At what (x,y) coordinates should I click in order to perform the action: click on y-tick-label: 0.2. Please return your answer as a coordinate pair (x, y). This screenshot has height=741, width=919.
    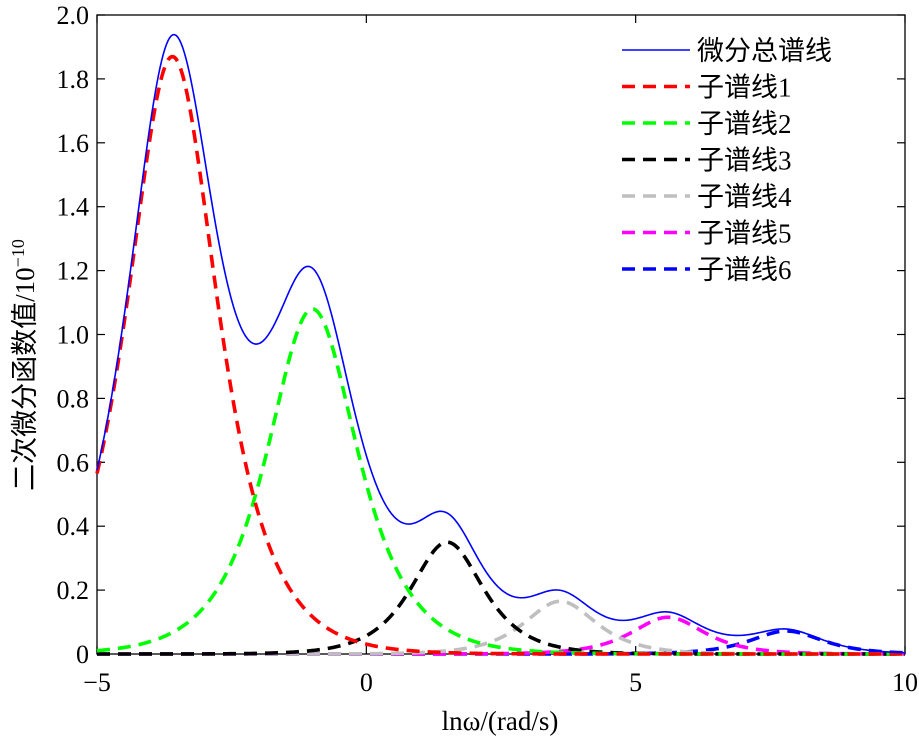
    Looking at the image, I should click on (73, 590).